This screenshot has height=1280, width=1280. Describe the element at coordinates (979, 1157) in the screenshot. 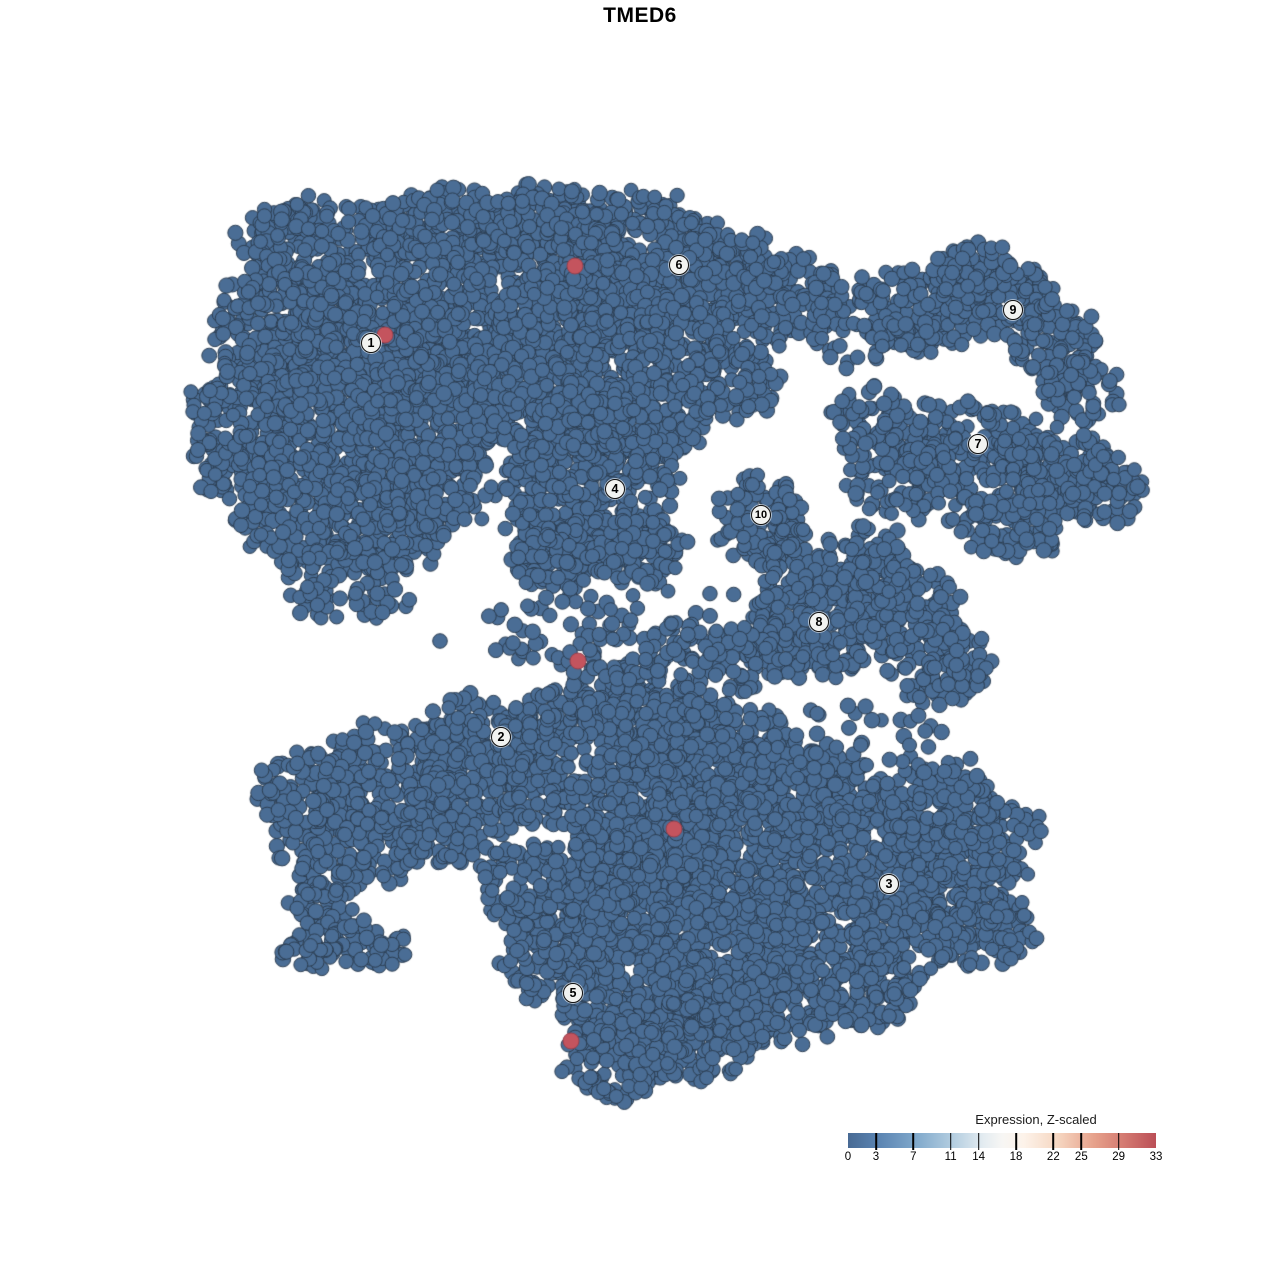

I see `legend-tick-label-14: 14` at that location.